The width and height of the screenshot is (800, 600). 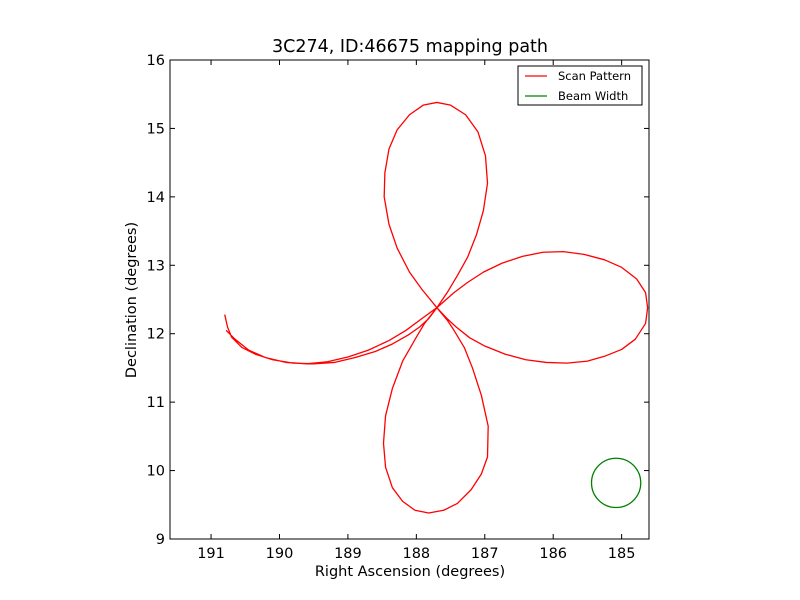 I want to click on legend: Scan Pattern Beam Width, so click(x=580, y=85).